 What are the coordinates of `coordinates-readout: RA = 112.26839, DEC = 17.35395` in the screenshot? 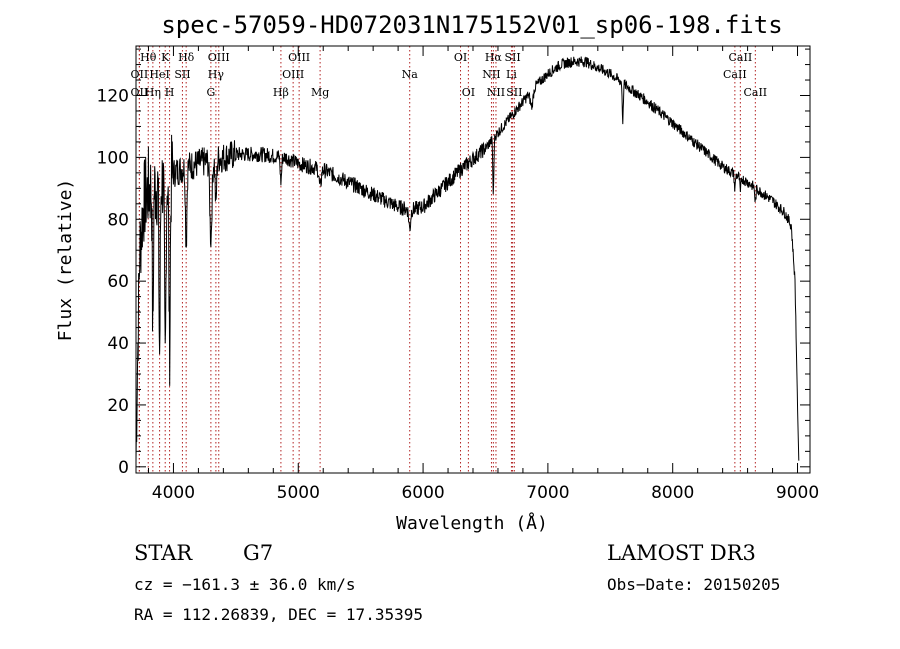 It's located at (278, 614).